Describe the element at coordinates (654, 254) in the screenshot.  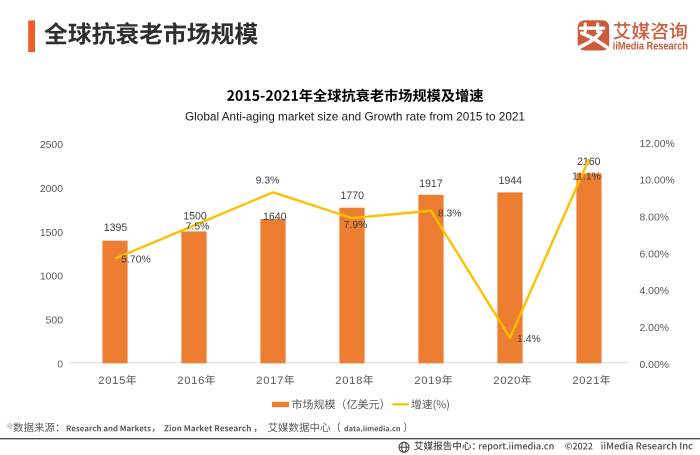
I see `svg-text: 6.00%` at that location.